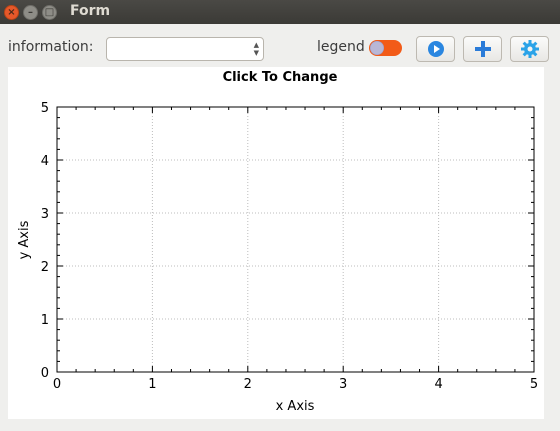 Image resolution: width=560 pixels, height=431 pixels. Describe the element at coordinates (30, 12) in the screenshot. I see `minimize-icon: –` at that location.